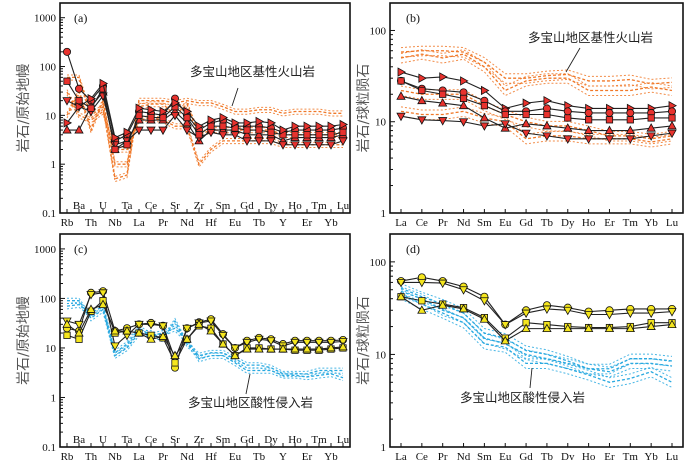 The width and height of the screenshot is (700, 460). What do you see at coordinates (45, 250) in the screenshot?
I see `y-tick-label: 1000` at bounding box center [45, 250].